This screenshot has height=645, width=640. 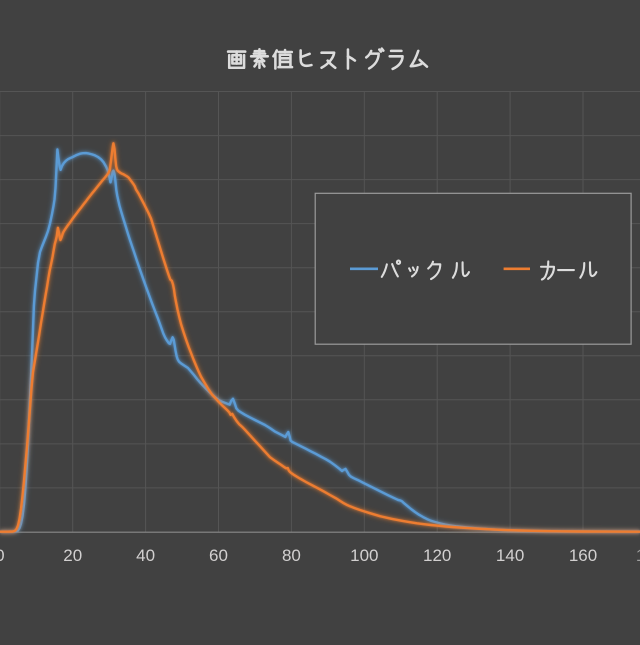 I want to click on svg-text: 180, so click(x=638, y=555).